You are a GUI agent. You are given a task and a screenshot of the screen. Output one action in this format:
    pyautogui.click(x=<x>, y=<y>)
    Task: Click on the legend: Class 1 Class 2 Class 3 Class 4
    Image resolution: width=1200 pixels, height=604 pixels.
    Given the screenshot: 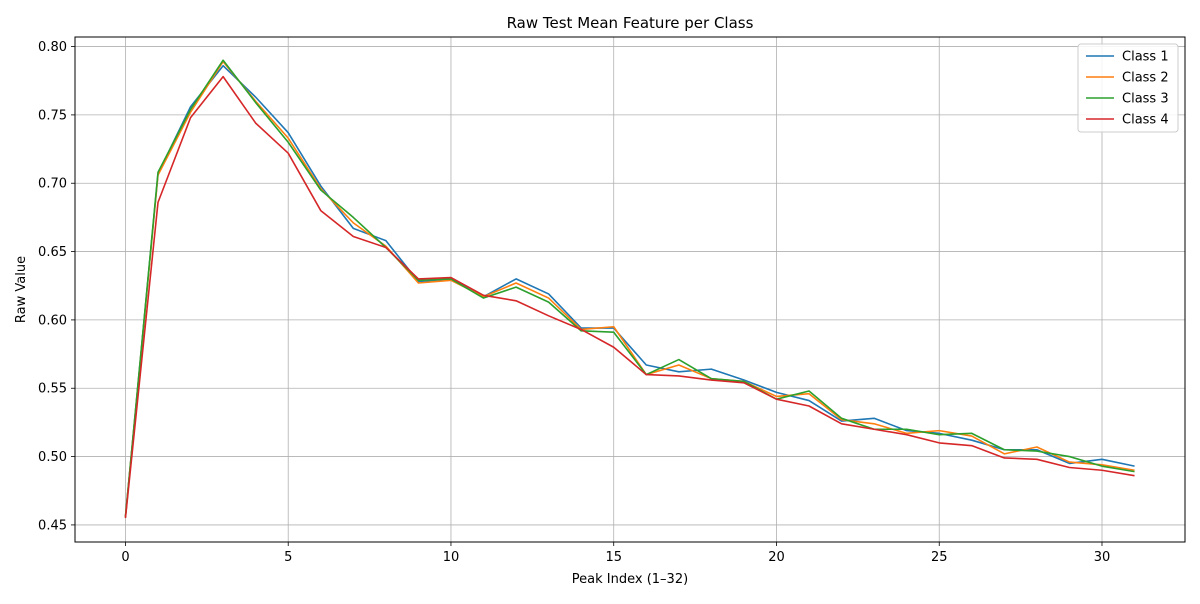 What is the action you would take?
    pyautogui.click(x=1128, y=88)
    